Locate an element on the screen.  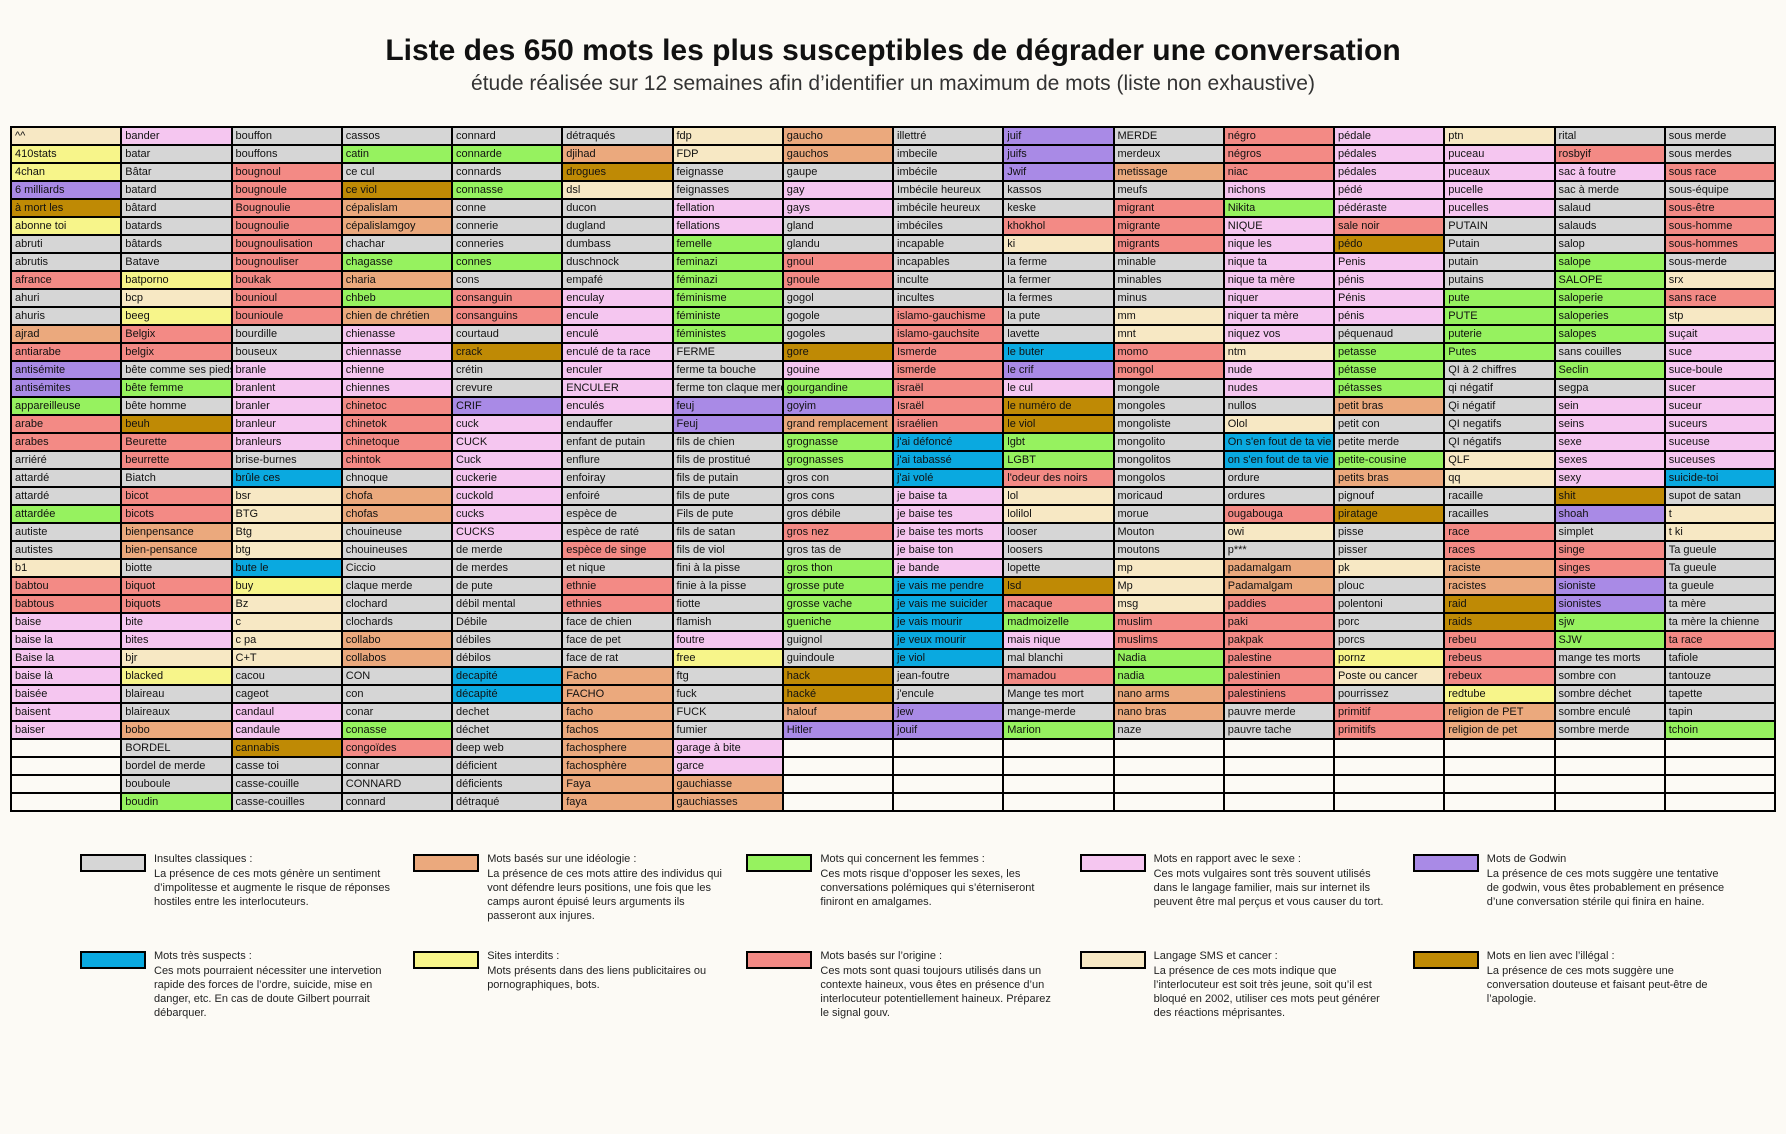
word-cell: boudin is located at coordinates (177, 803).